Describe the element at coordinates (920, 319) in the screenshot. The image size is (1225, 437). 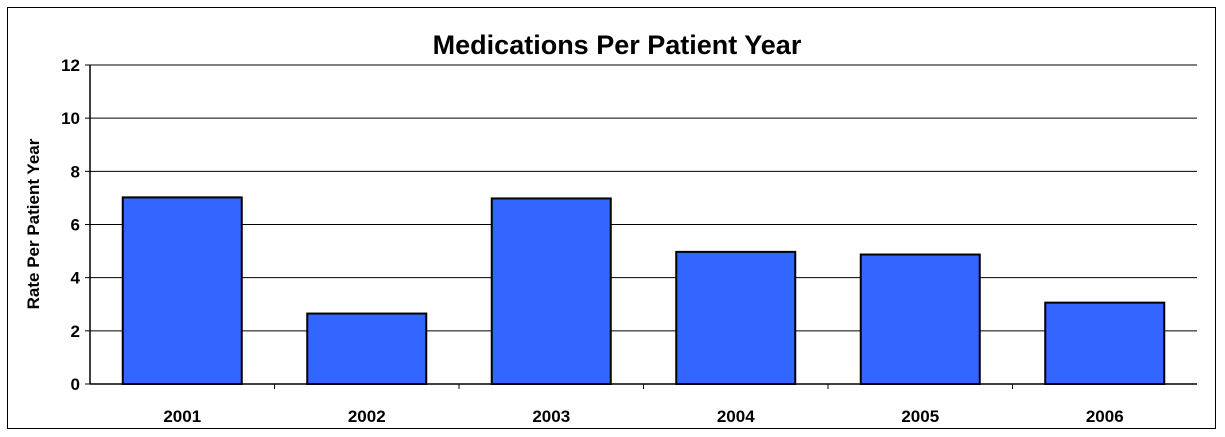
I see `bar-2005` at that location.